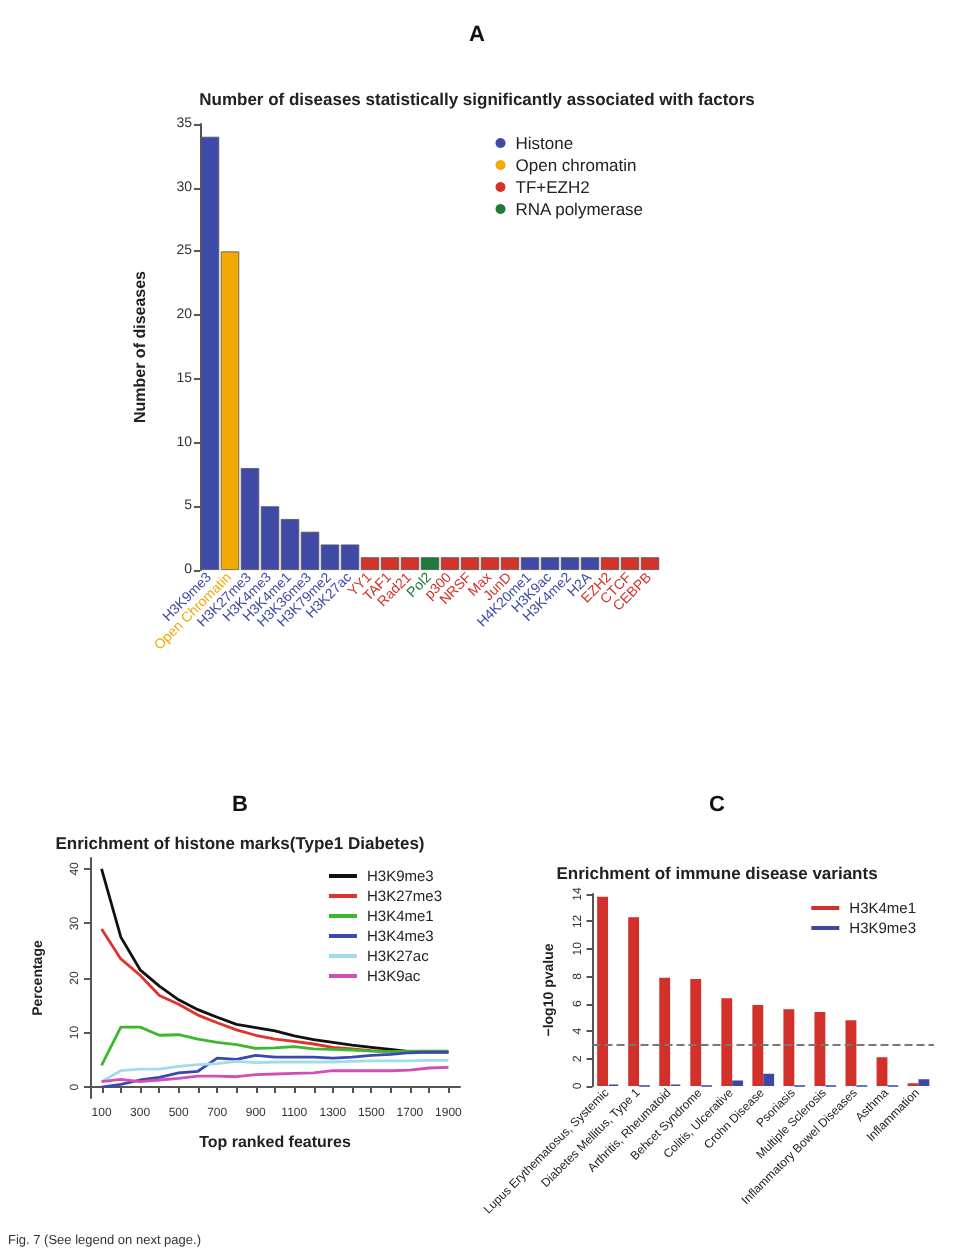  I want to click on x-axis-title: Top ranked features, so click(275, 1142).